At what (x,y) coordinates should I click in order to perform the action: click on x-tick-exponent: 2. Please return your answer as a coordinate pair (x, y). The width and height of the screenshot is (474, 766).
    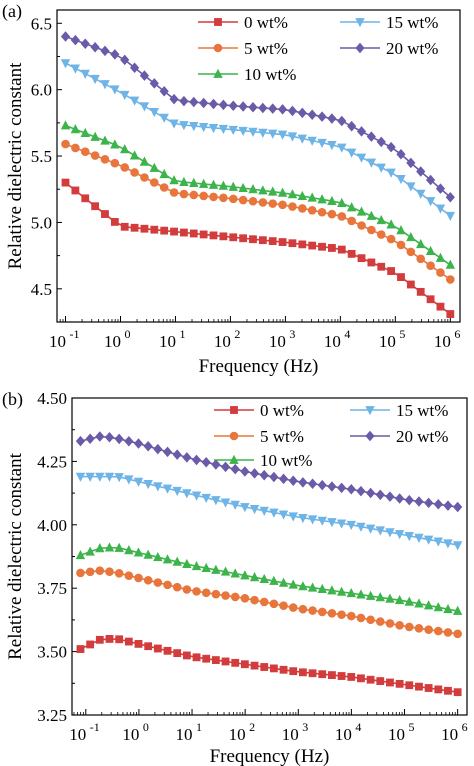
    Looking at the image, I should click on (252, 727).